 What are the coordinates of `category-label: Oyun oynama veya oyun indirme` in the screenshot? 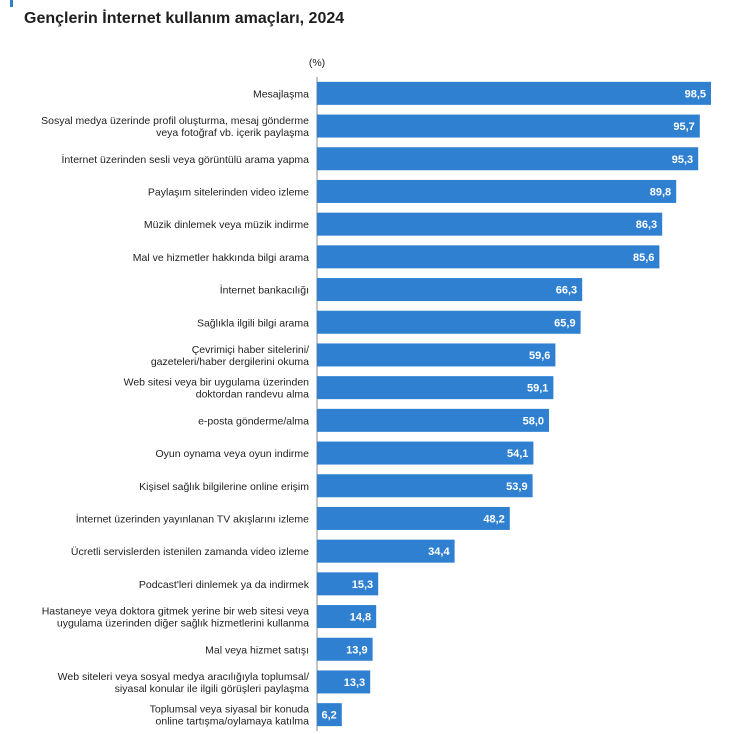 It's located at (233, 454).